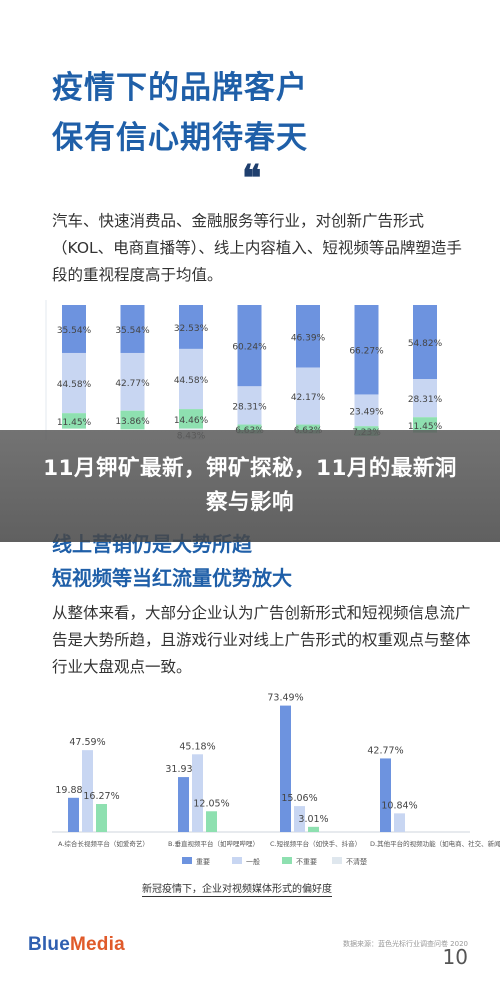  I want to click on chart1-data-label: 14.46%, so click(191, 421).